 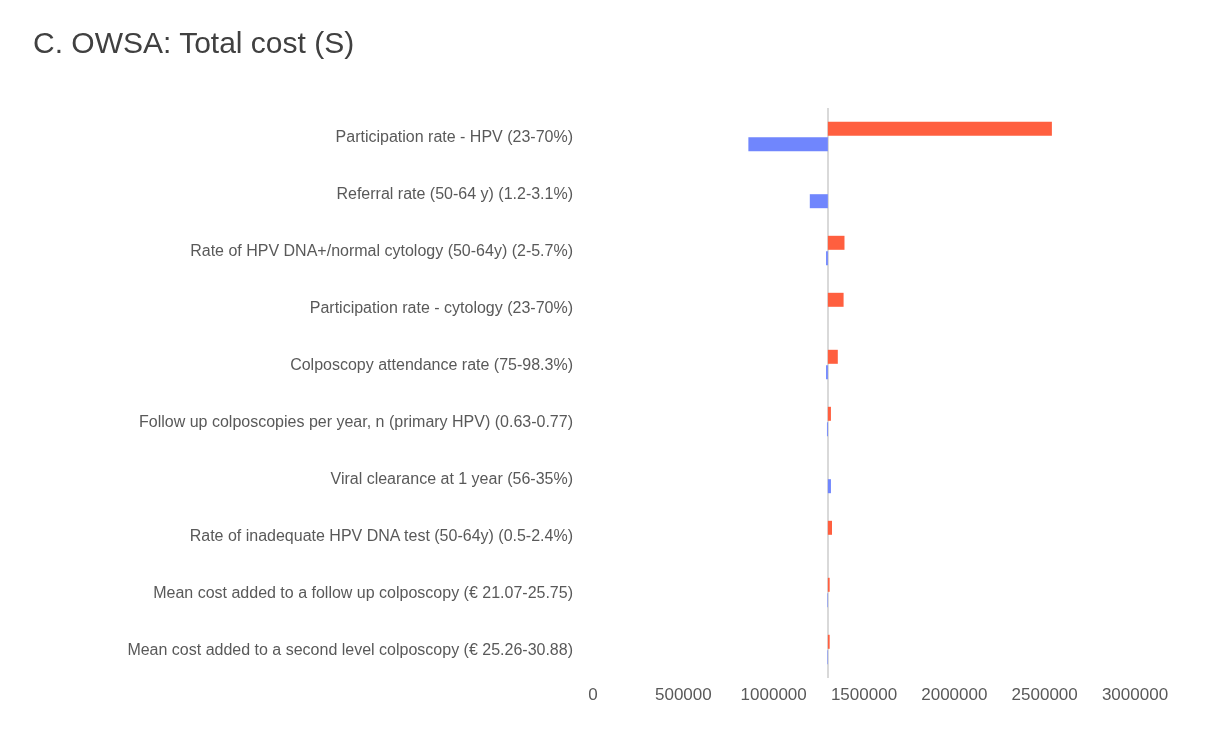 What do you see at coordinates (954, 694) in the screenshot?
I see `x-tick-label: 2000000` at bounding box center [954, 694].